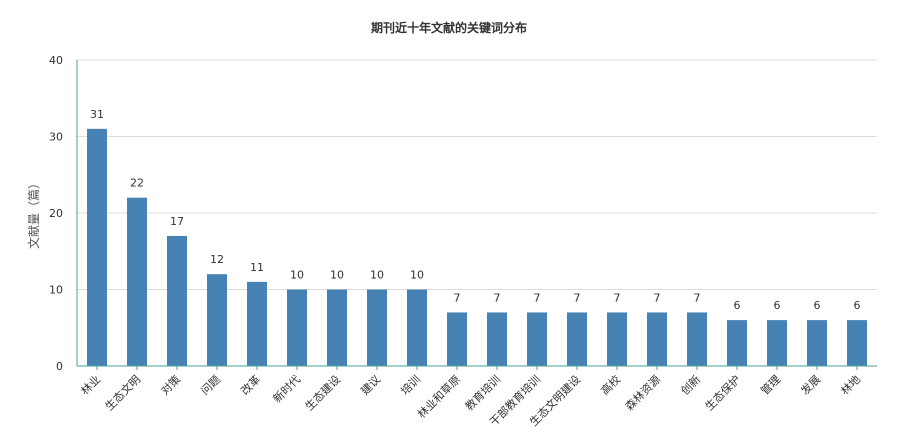 The width and height of the screenshot is (898, 448). I want to click on data-label-18: 6, so click(817, 305).